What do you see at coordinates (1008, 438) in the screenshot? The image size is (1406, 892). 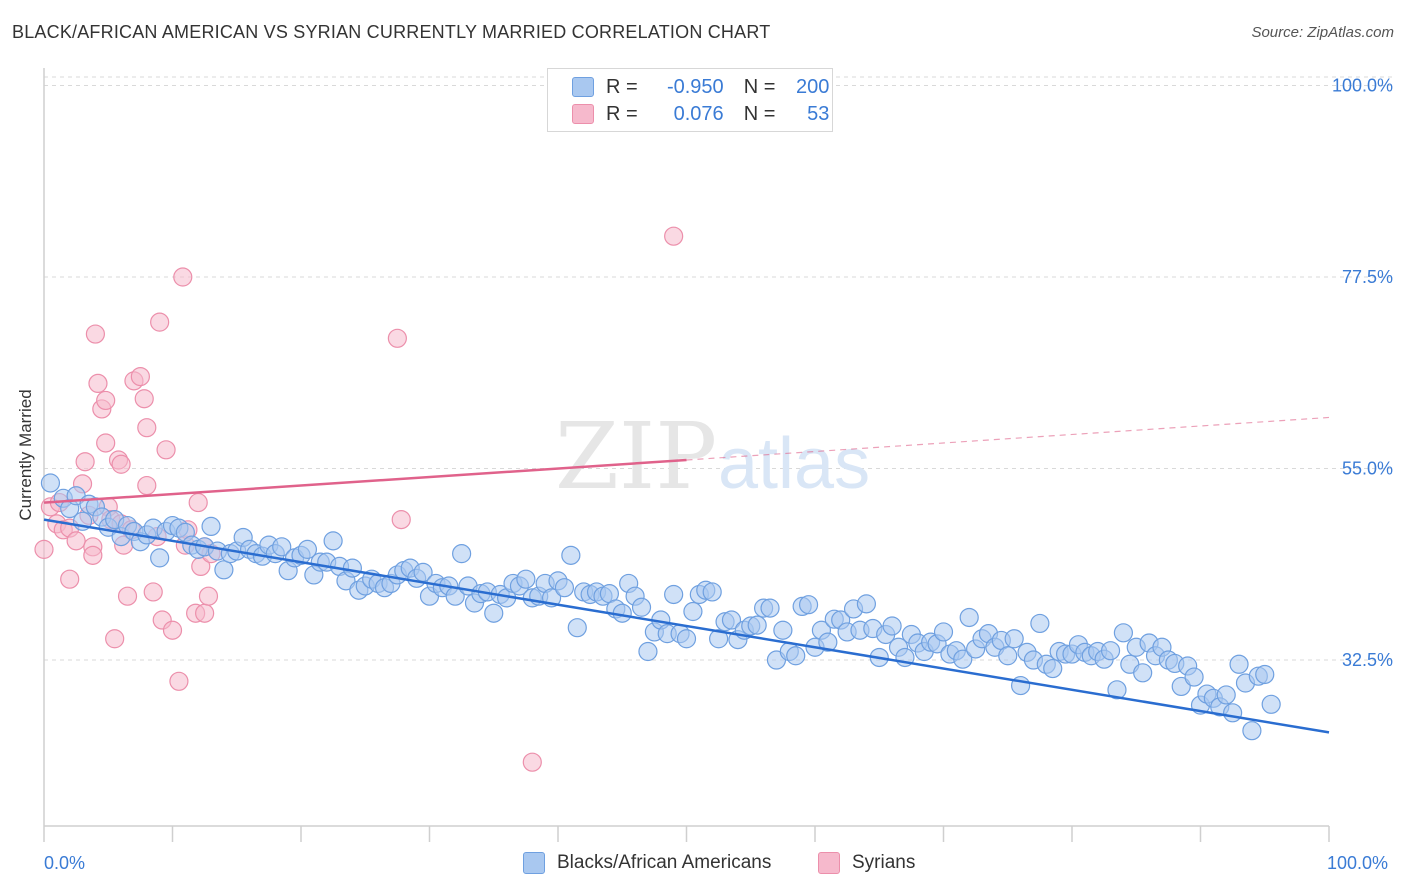 I see `trend-line-syrians-extension` at bounding box center [1008, 438].